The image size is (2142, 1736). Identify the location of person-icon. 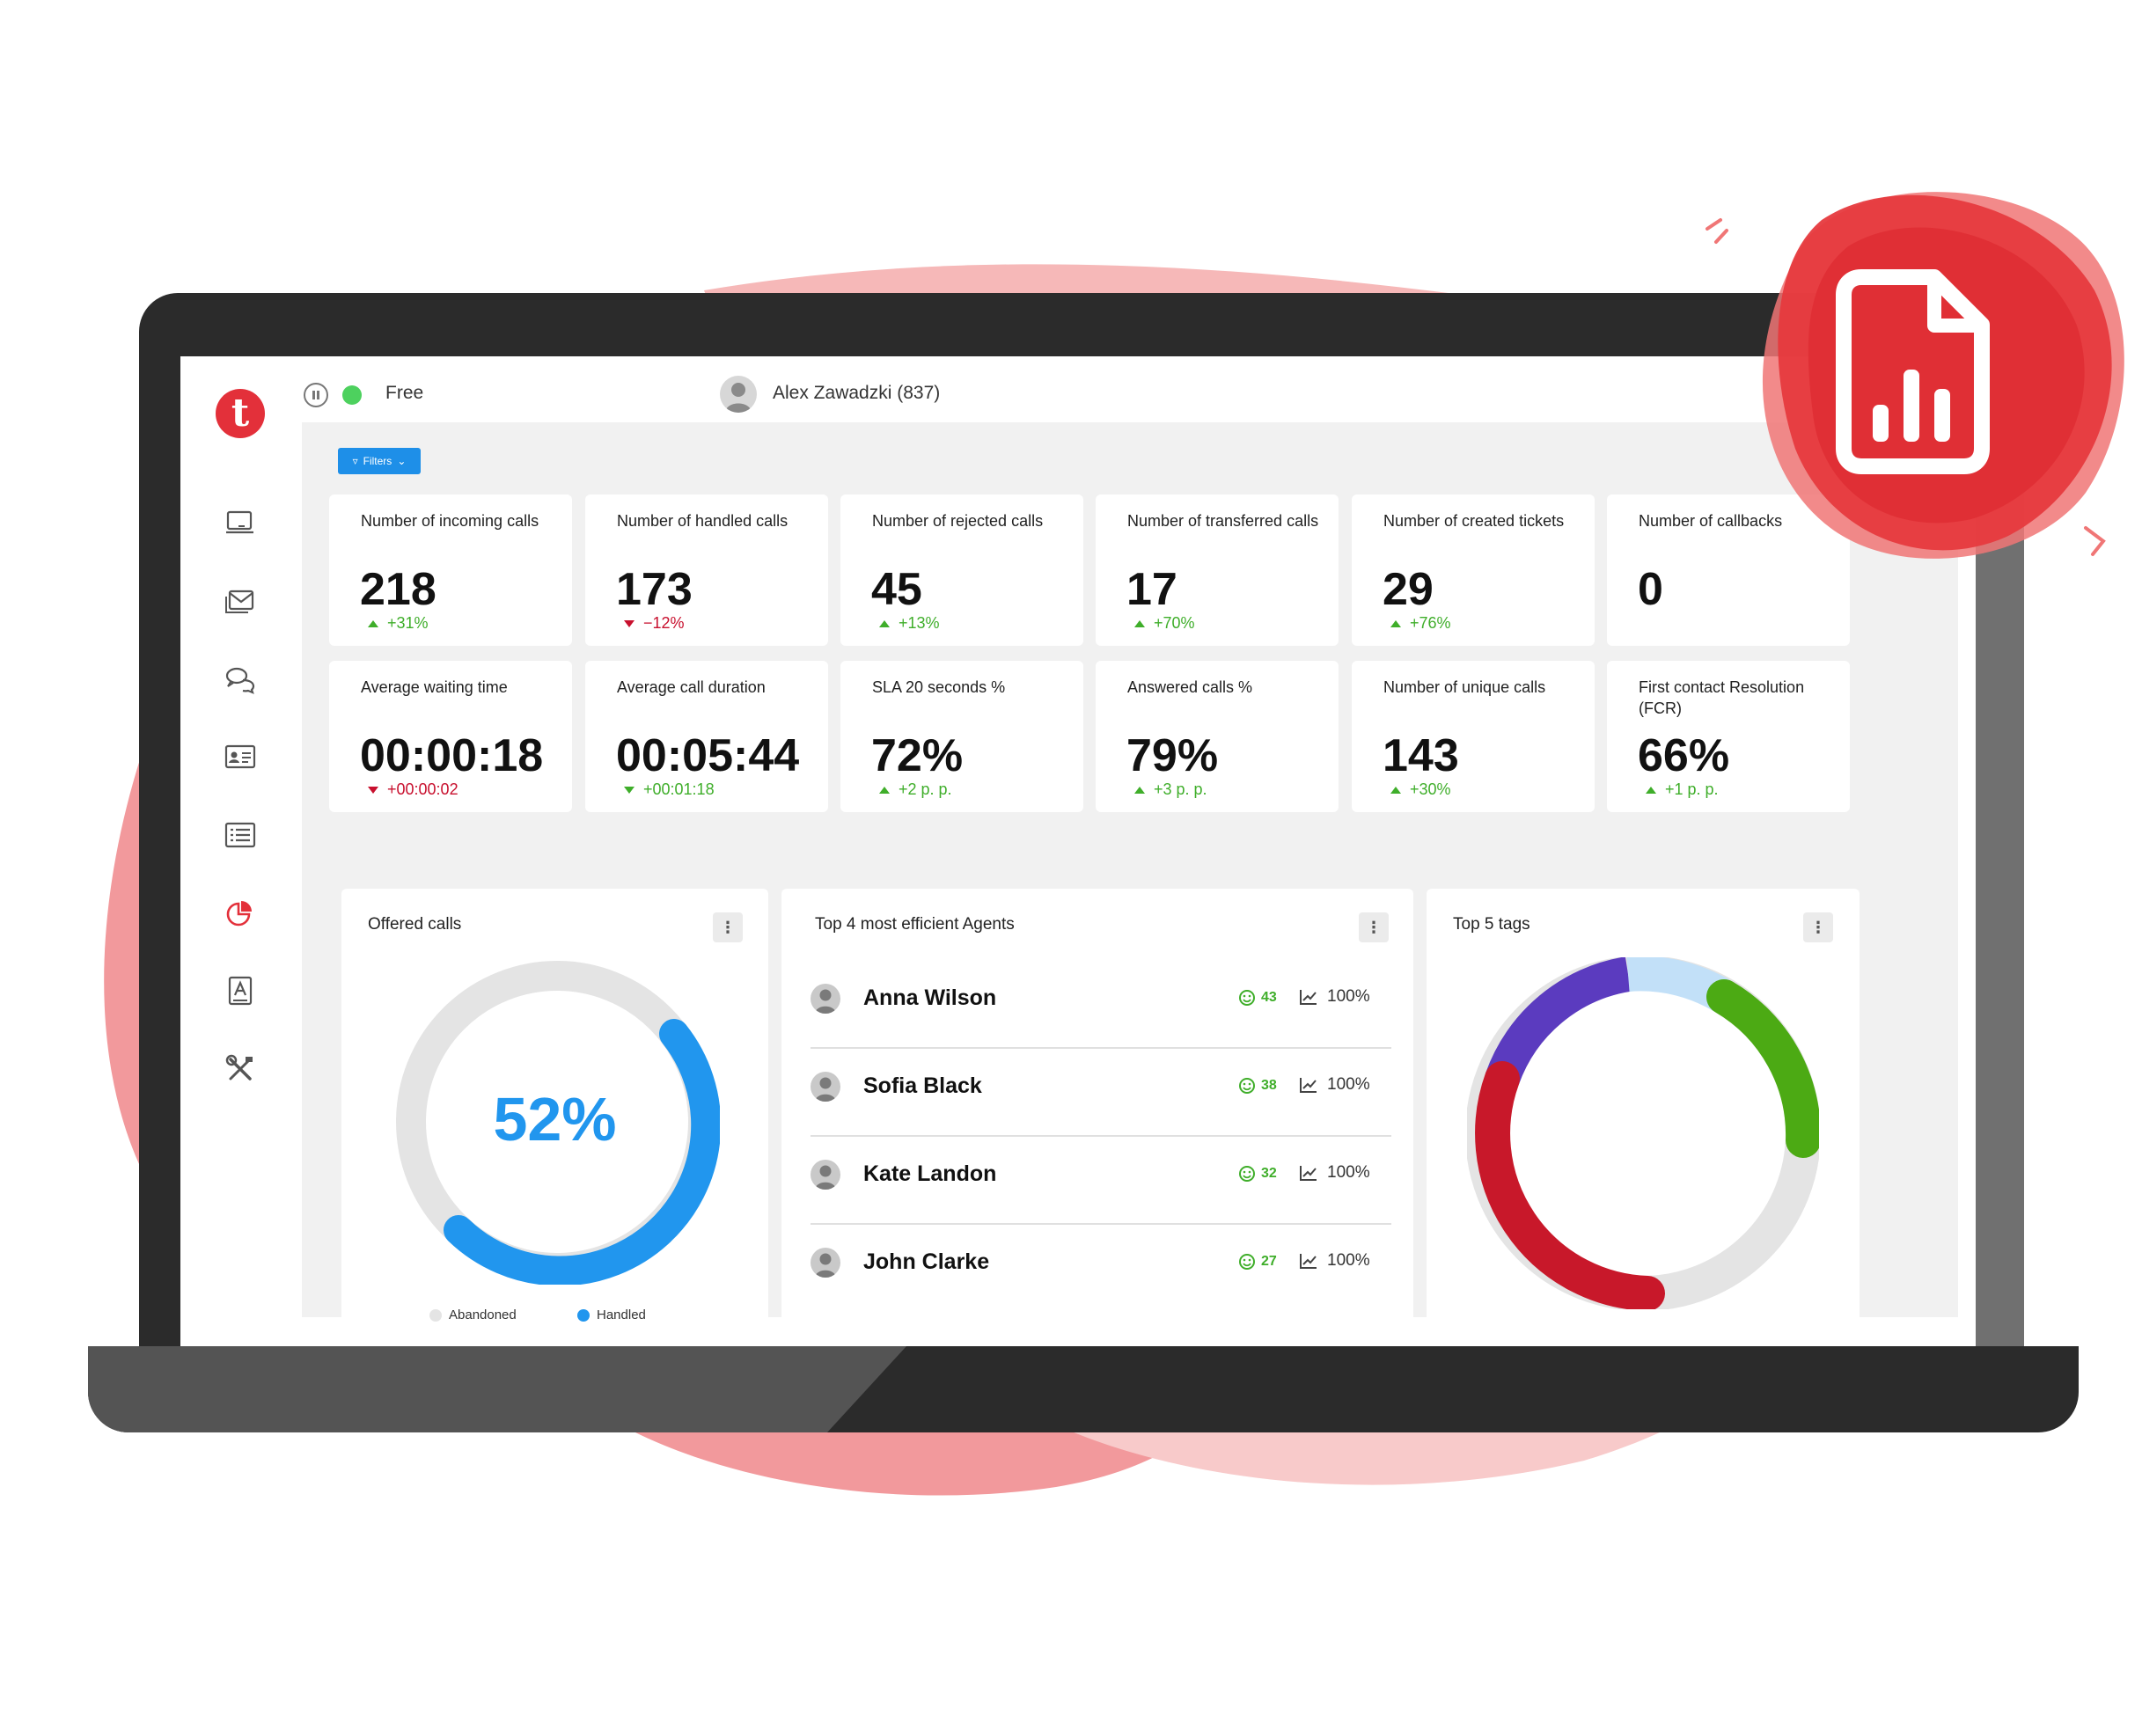
(825, 1001).